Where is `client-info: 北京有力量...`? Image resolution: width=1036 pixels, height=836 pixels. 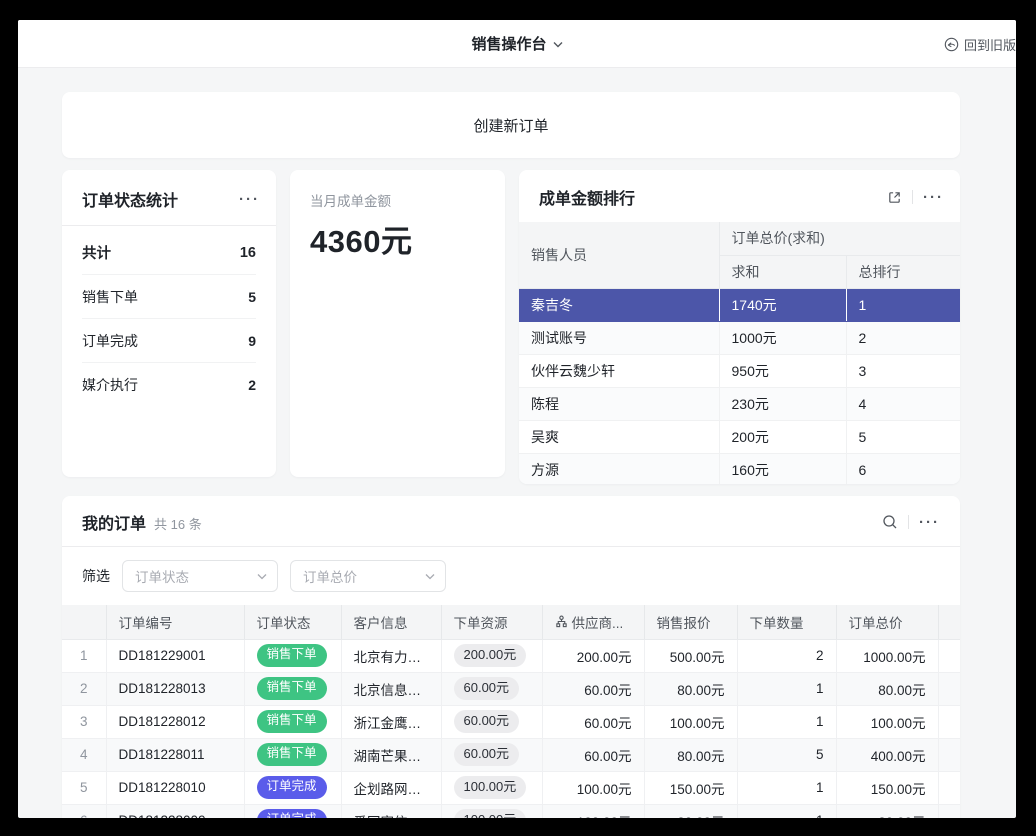 client-info: 北京有力量... is located at coordinates (391, 656).